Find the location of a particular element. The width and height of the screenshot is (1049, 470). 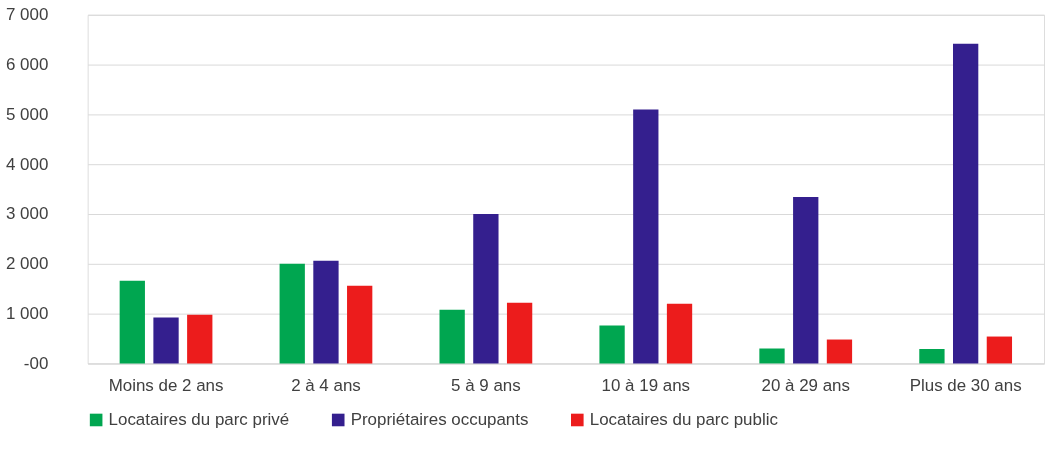

y-tick-label: 4 000 is located at coordinates (27, 164).